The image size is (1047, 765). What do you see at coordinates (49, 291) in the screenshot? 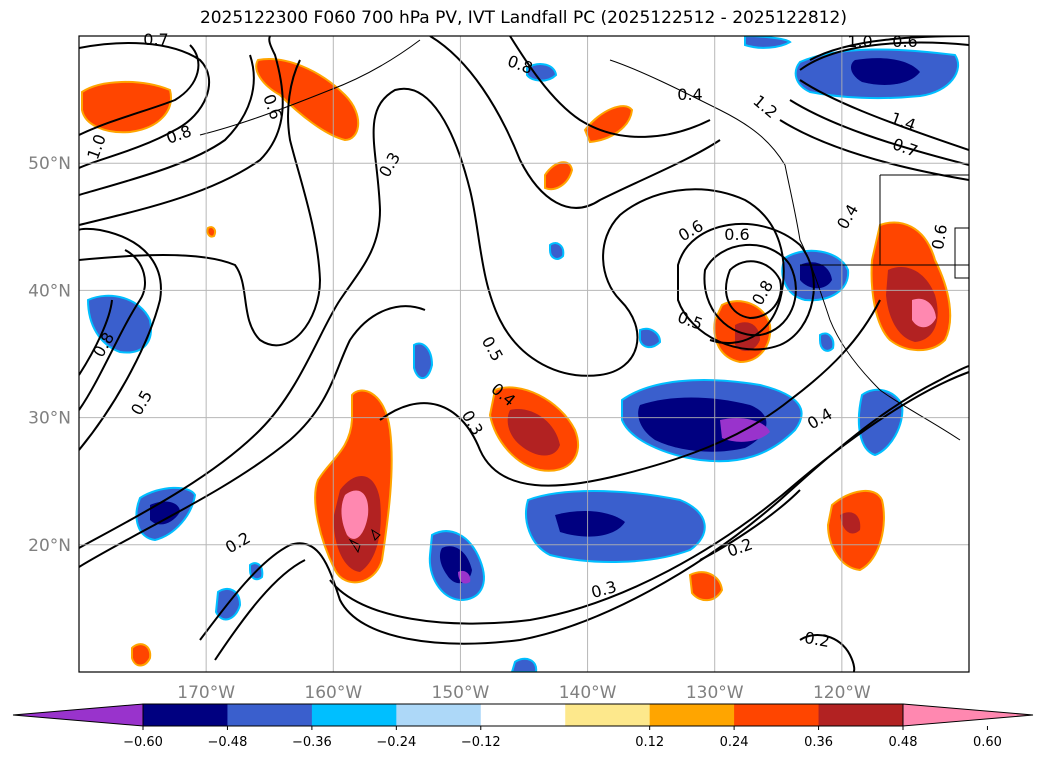
I see `lat-tick-label: 40°N` at bounding box center [49, 291].